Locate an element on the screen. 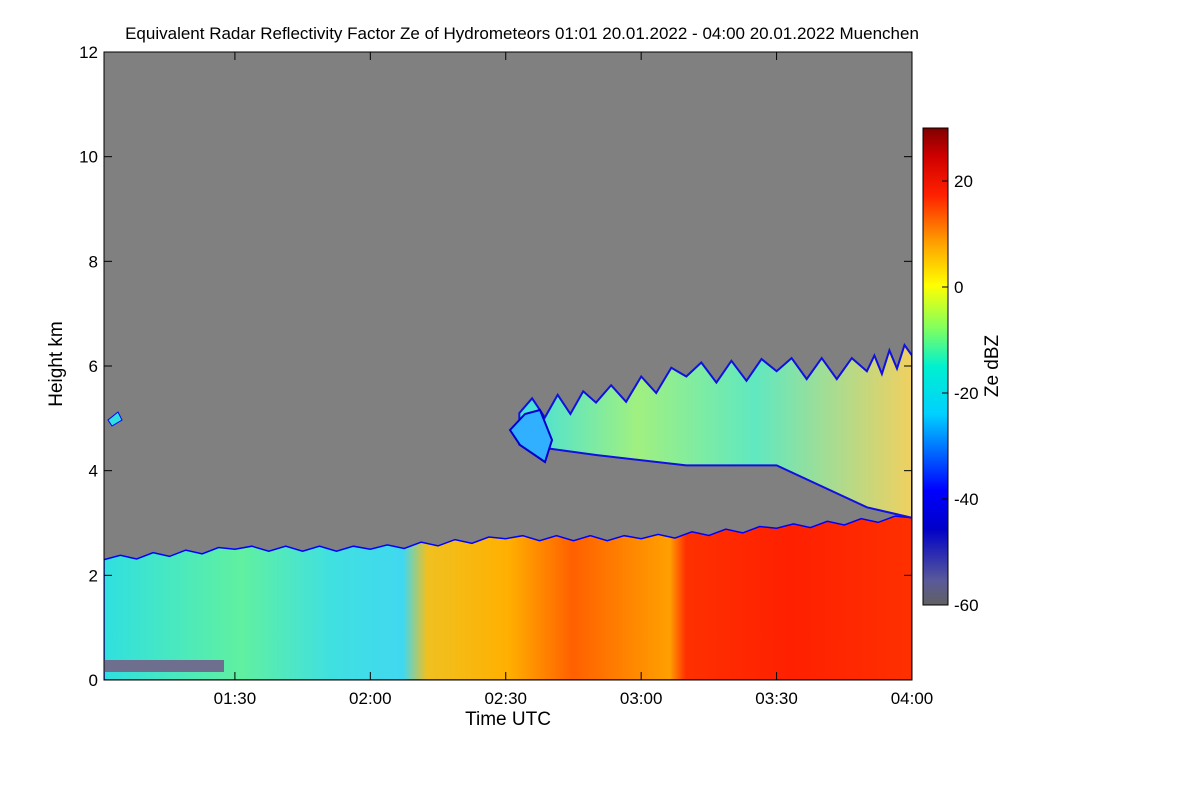 Image resolution: width=1200 pixels, height=800 pixels. colorbar-tick-label: -60 is located at coordinates (966, 605).